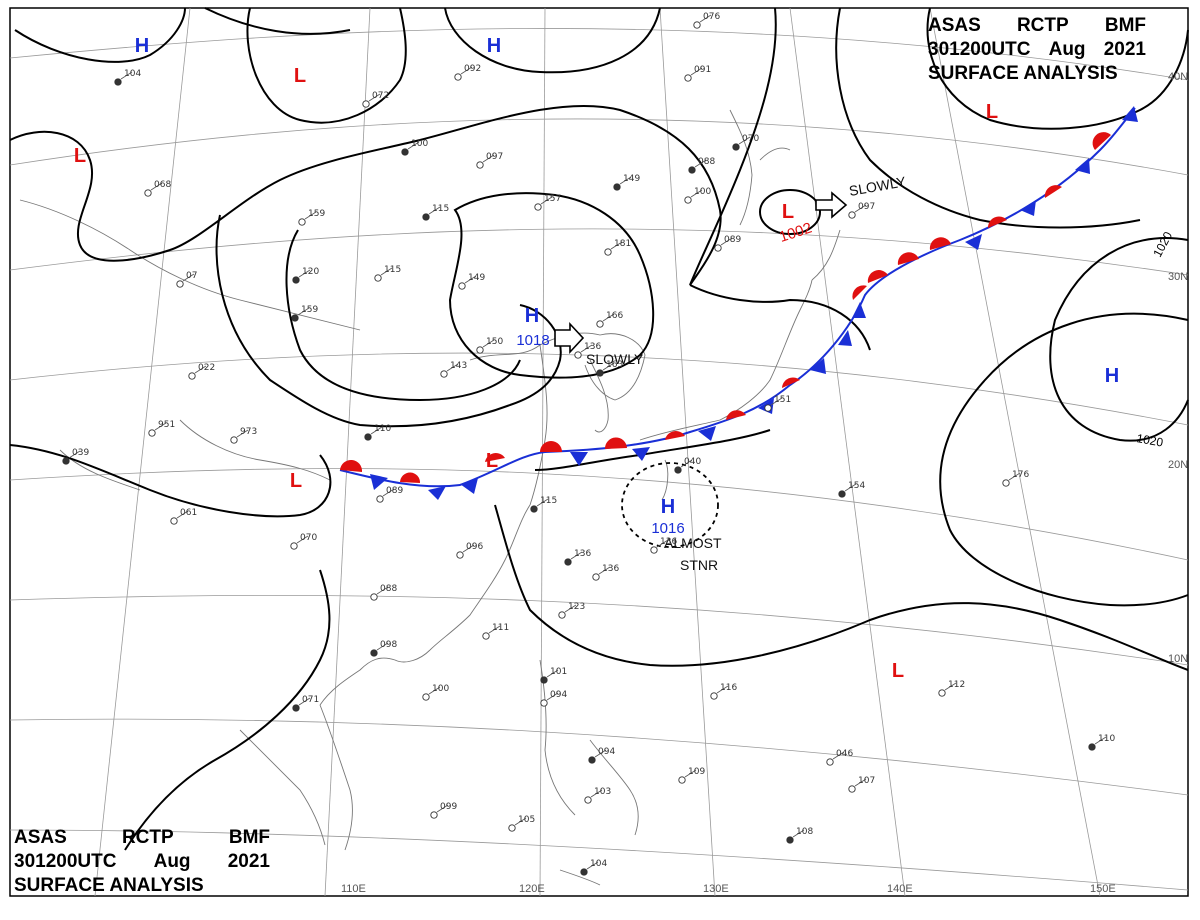 Image resolution: width=1200 pixels, height=920 pixels. Describe the element at coordinates (1125, 25) in the screenshot. I see `title-product: BMF` at that location.